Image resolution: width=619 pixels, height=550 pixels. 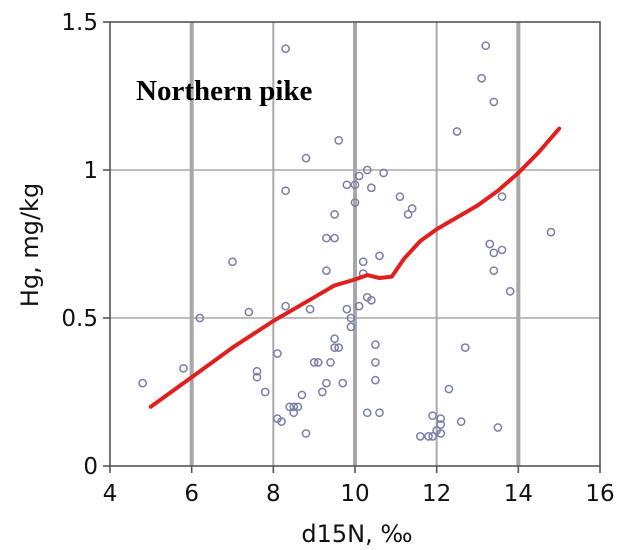 What do you see at coordinates (356, 534) in the screenshot?
I see `x-axis-label: d15N, ‰` at bounding box center [356, 534].